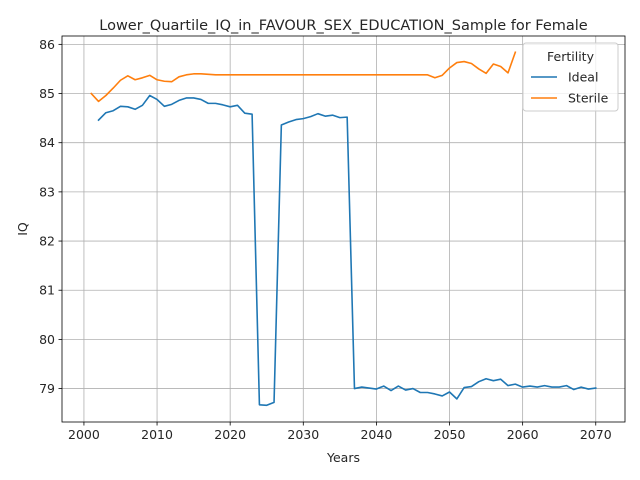  Describe the element at coordinates (376, 434) in the screenshot. I see `x-tick-label: 2040` at that location.